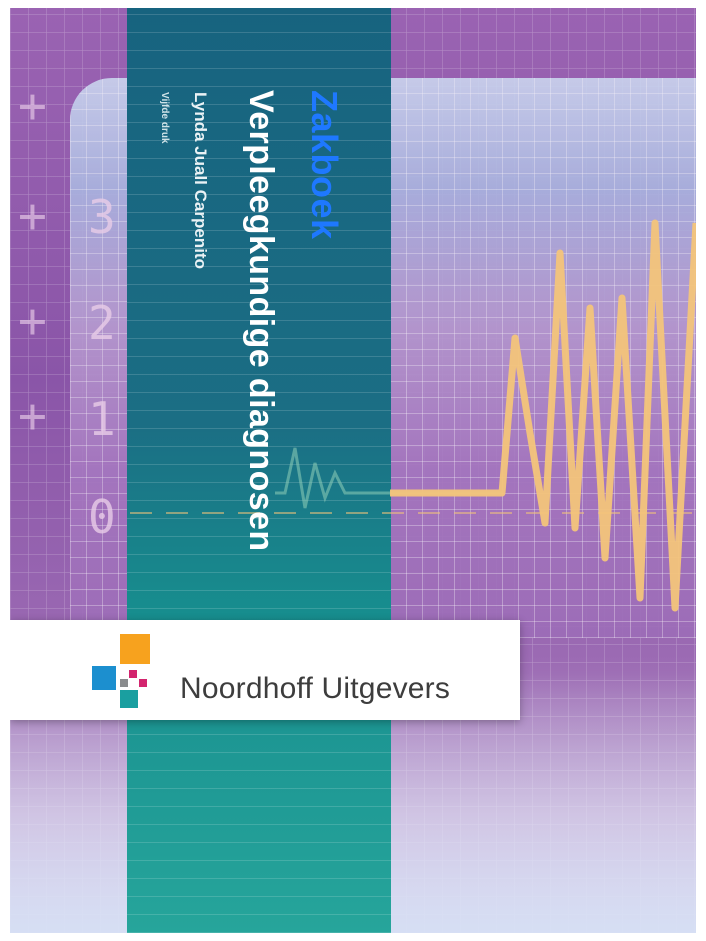 Image resolution: width=706 pixels, height=941 pixels. What do you see at coordinates (315, 688) in the screenshot?
I see `publisher-name: Noordhoff Uitgevers` at bounding box center [315, 688].